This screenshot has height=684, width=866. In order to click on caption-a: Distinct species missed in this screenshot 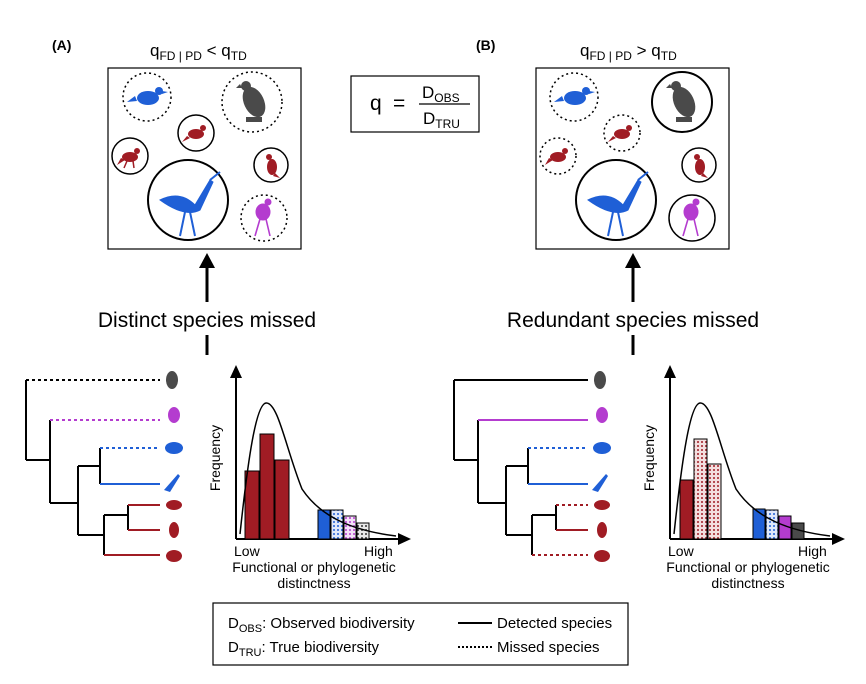, I will do `click(207, 320)`.